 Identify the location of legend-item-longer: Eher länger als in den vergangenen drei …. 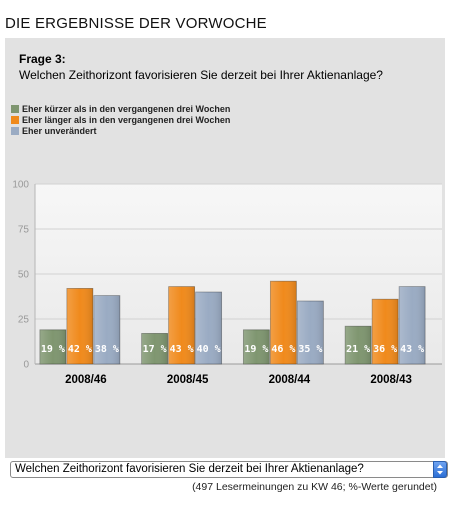
(120, 119).